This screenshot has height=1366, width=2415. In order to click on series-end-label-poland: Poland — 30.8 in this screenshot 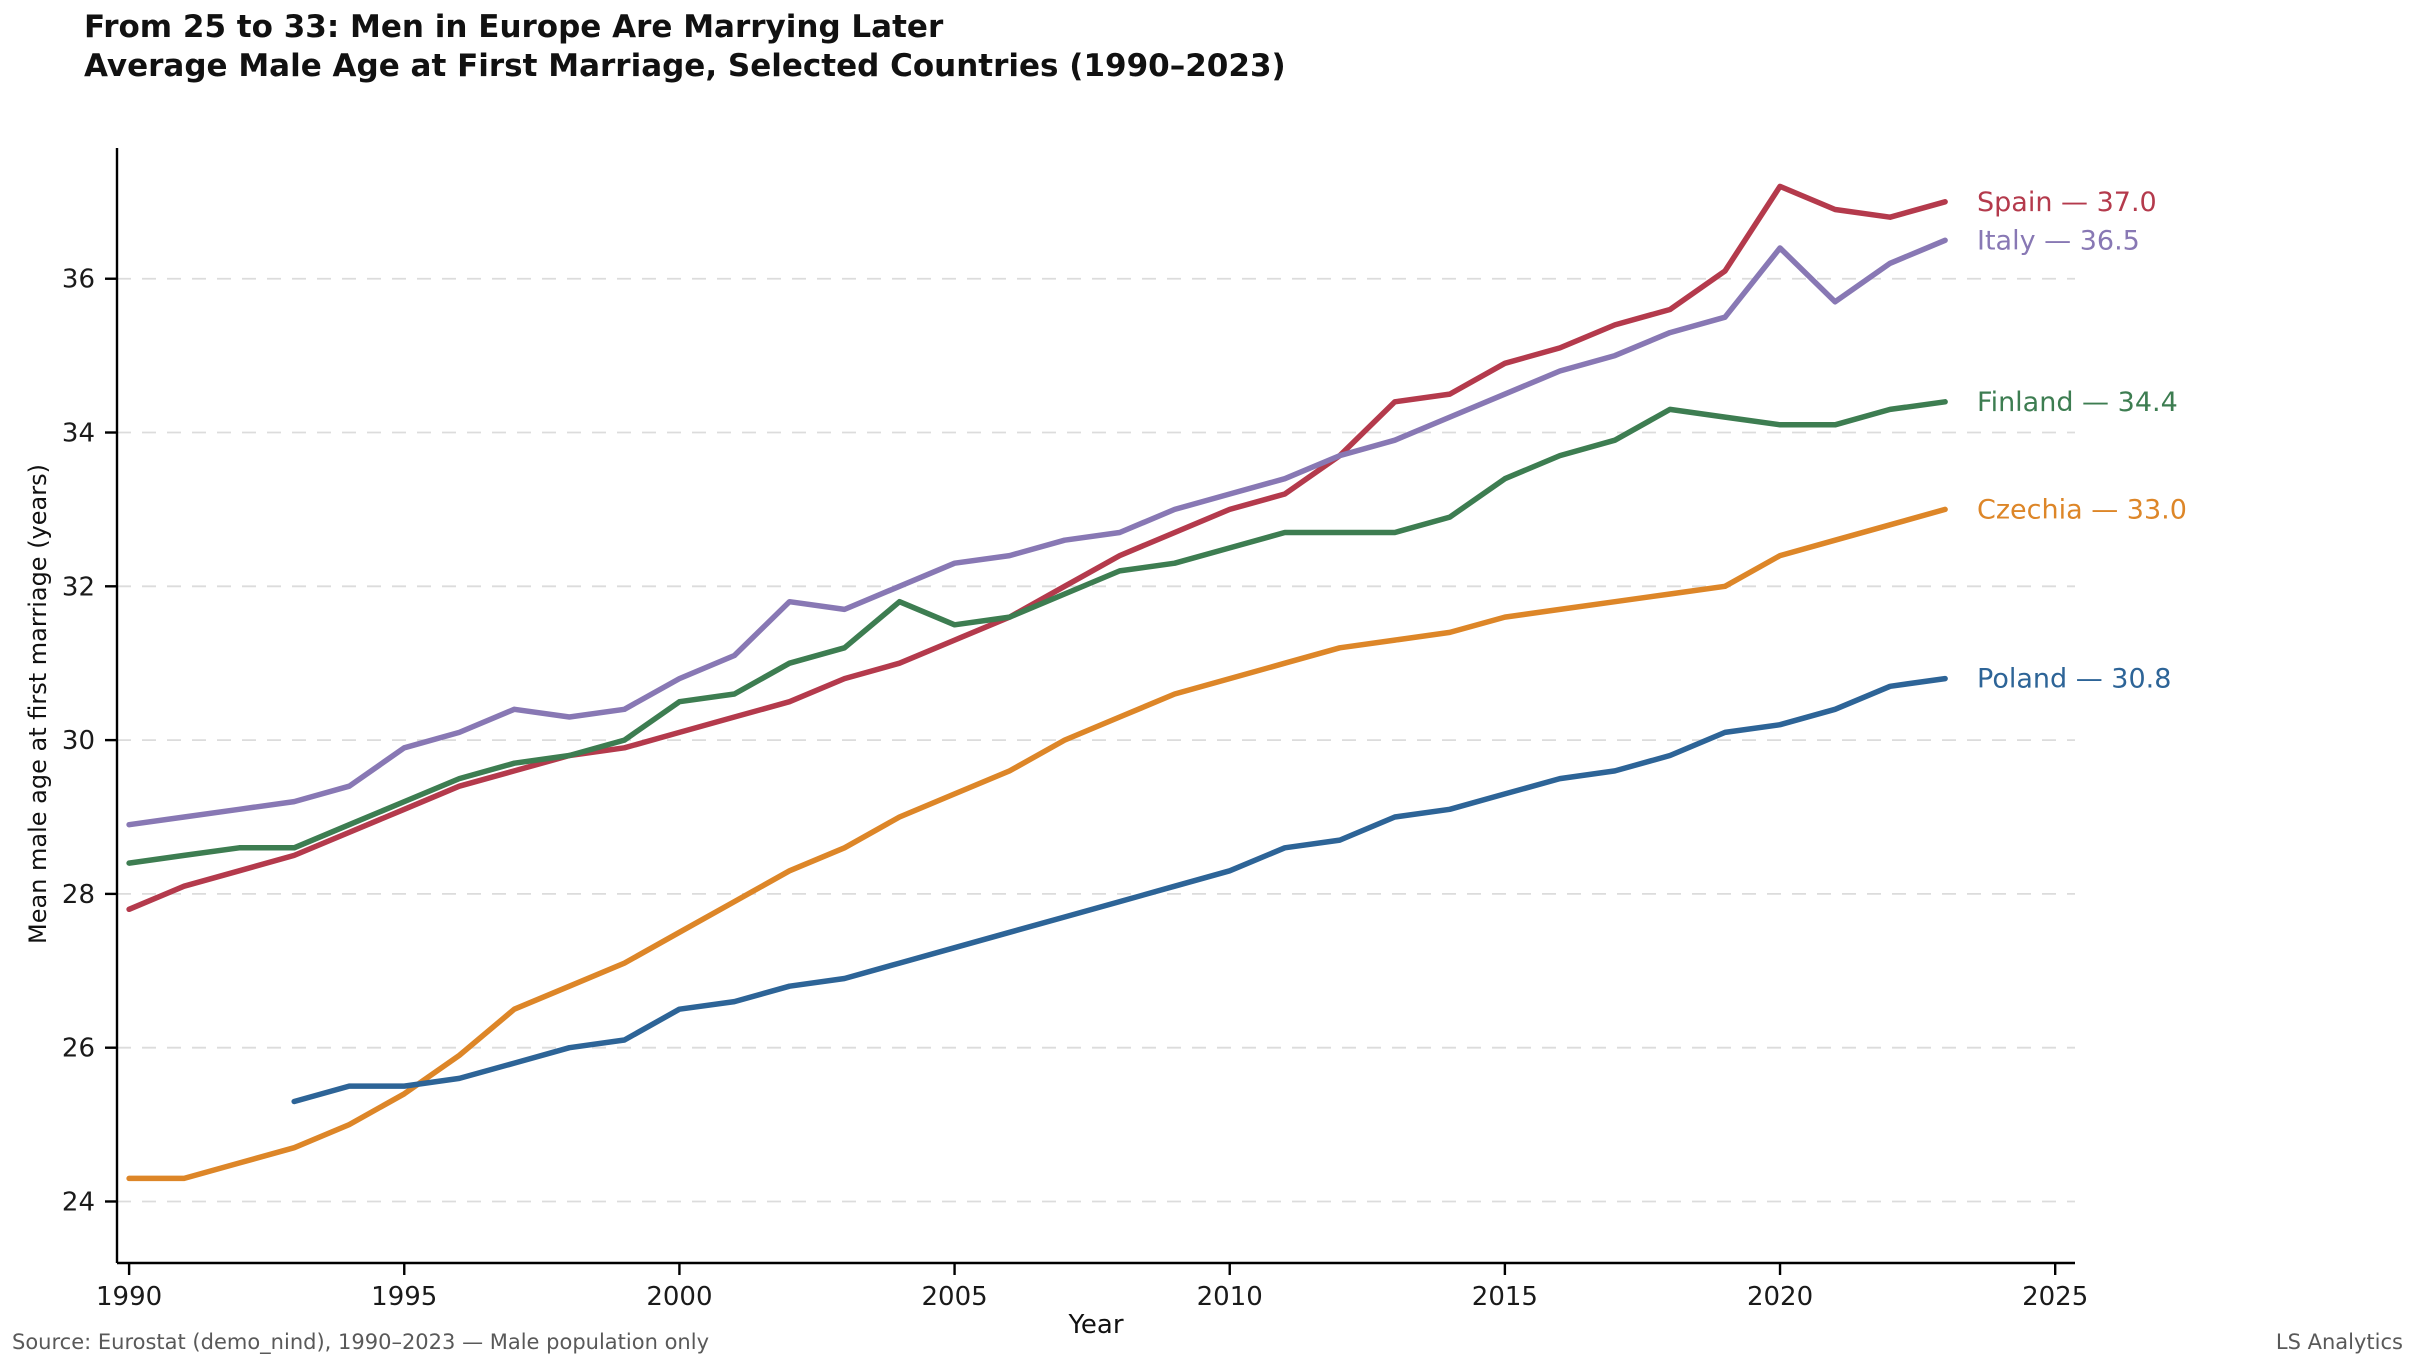, I will do `click(2074, 679)`.